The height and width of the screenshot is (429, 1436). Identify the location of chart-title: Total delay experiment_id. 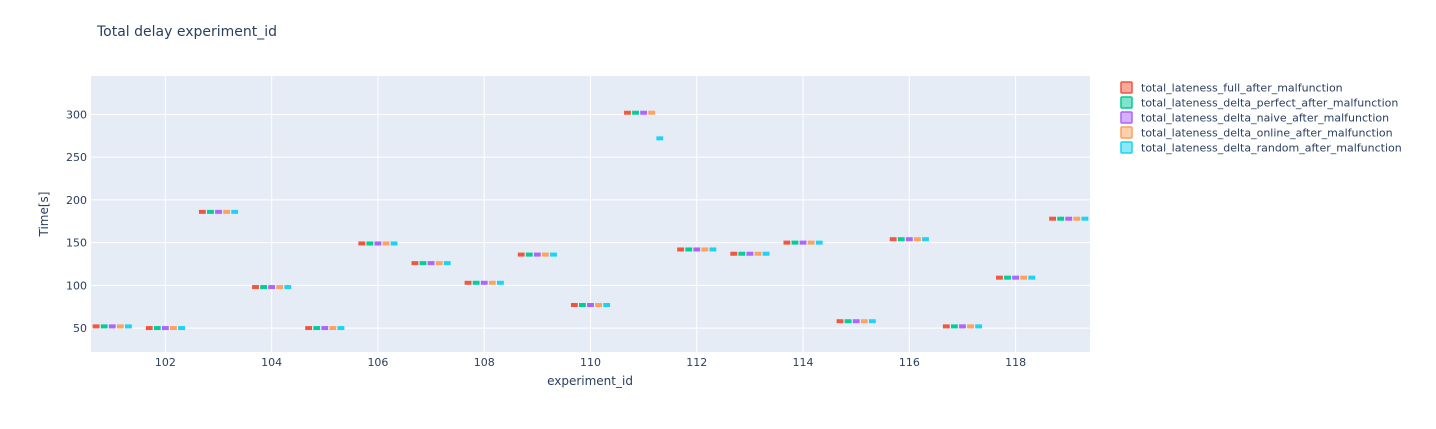
(186, 32).